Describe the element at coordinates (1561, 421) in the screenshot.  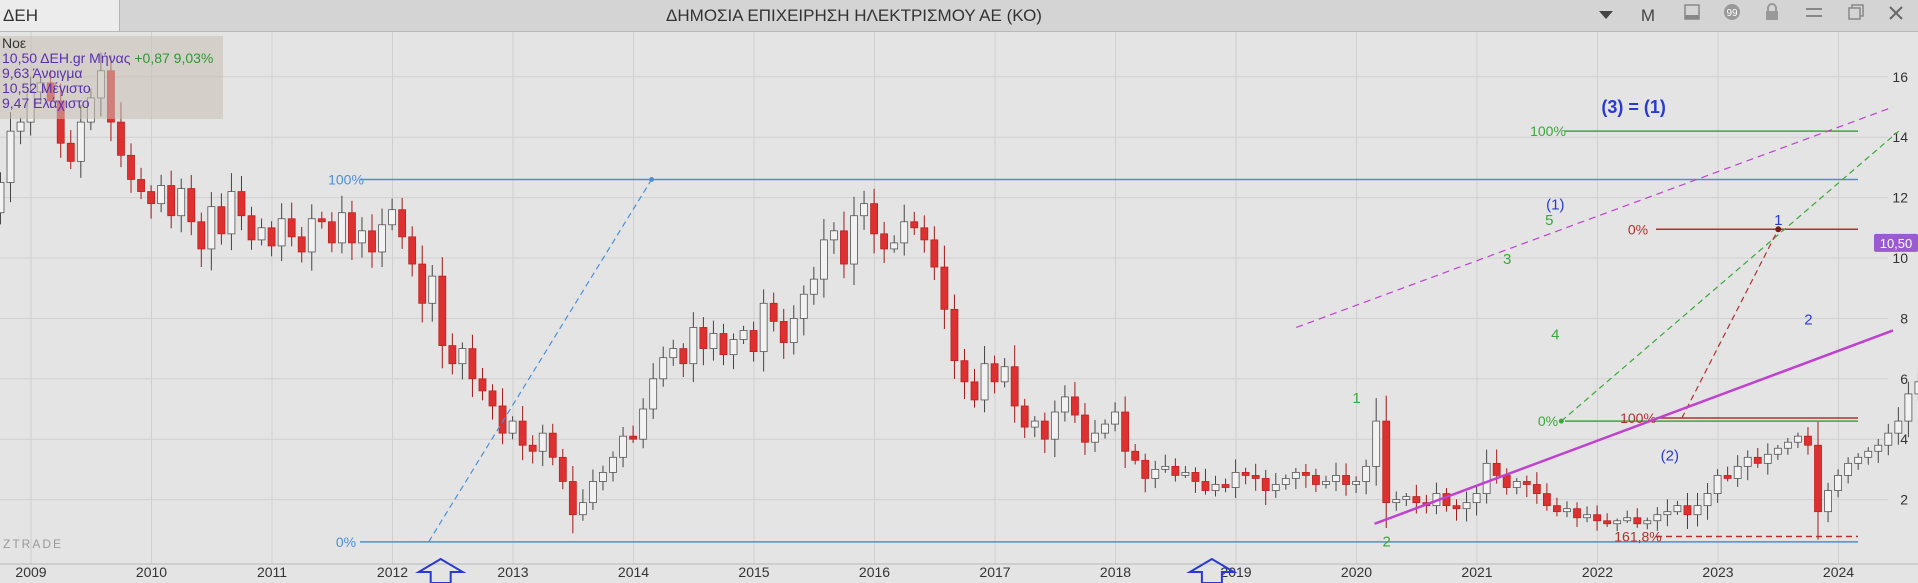
I see `fib-anchor-point` at that location.